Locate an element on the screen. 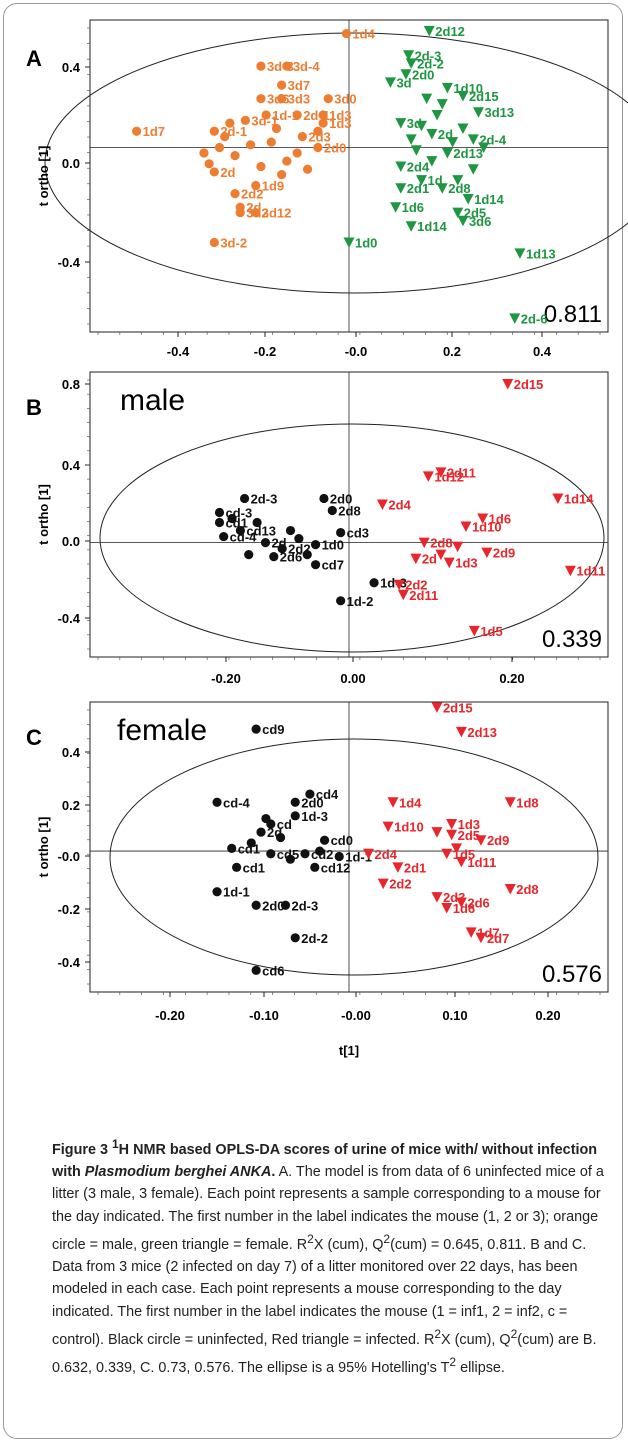 The image size is (628, 1445). data-point-label: 3d is located at coordinates (414, 123).